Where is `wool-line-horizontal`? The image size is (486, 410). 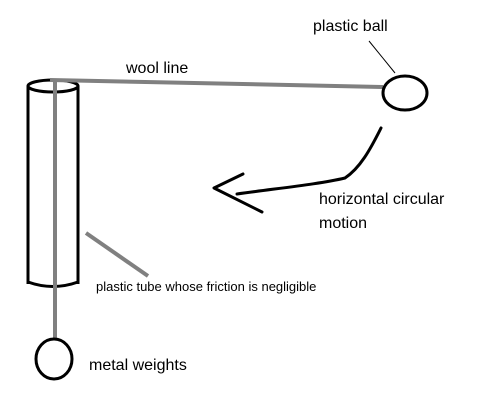
wool-line-horizontal is located at coordinates (216, 83).